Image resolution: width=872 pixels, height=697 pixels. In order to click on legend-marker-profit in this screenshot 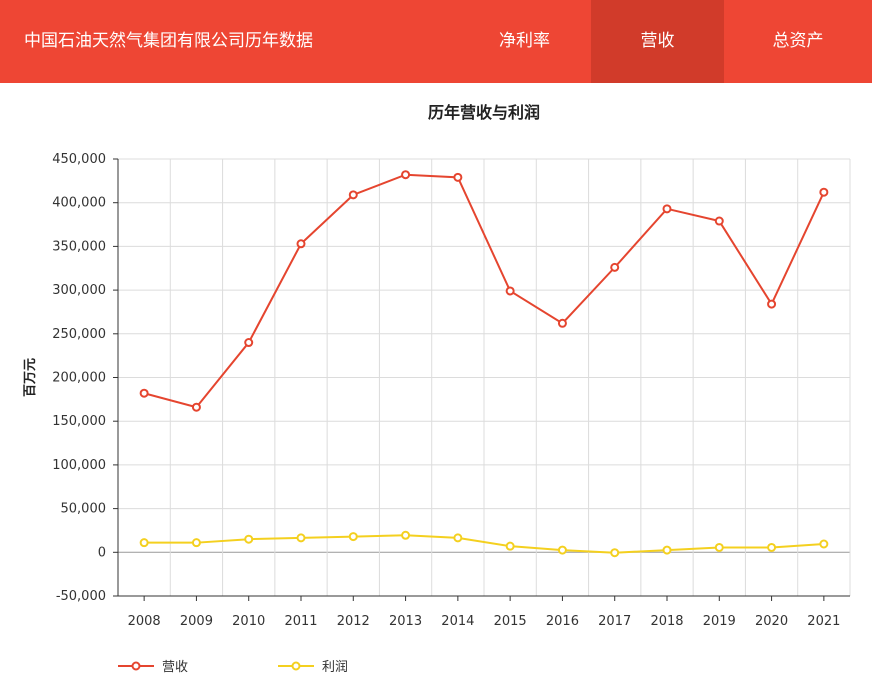, I will do `click(296, 666)`.